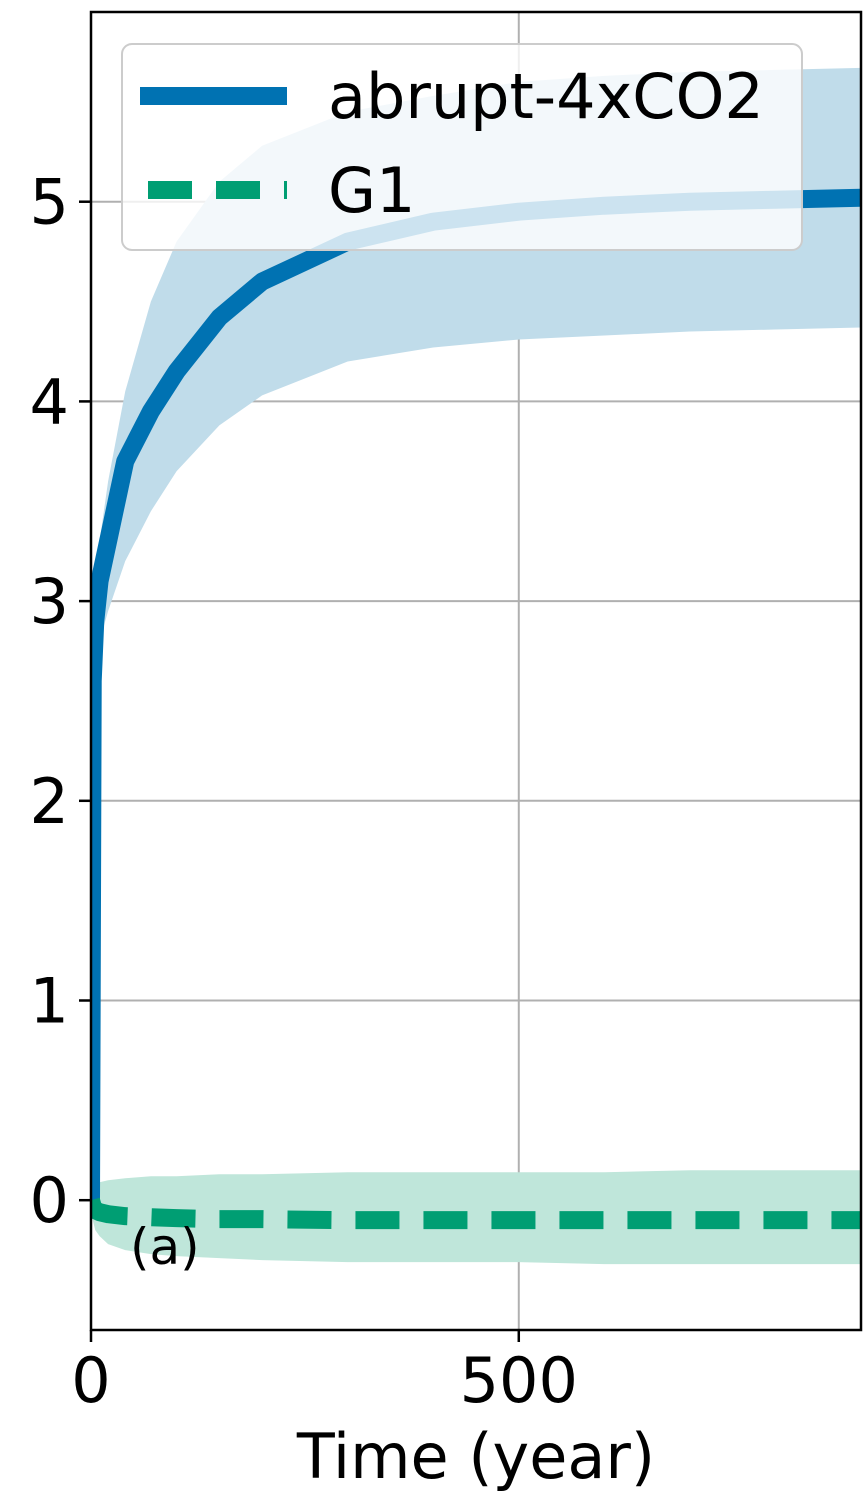 The width and height of the screenshot is (863, 1493). What do you see at coordinates (546, 96) in the screenshot?
I see `legend-label-abrupt-4xco2: abrupt-4xCO2` at bounding box center [546, 96].